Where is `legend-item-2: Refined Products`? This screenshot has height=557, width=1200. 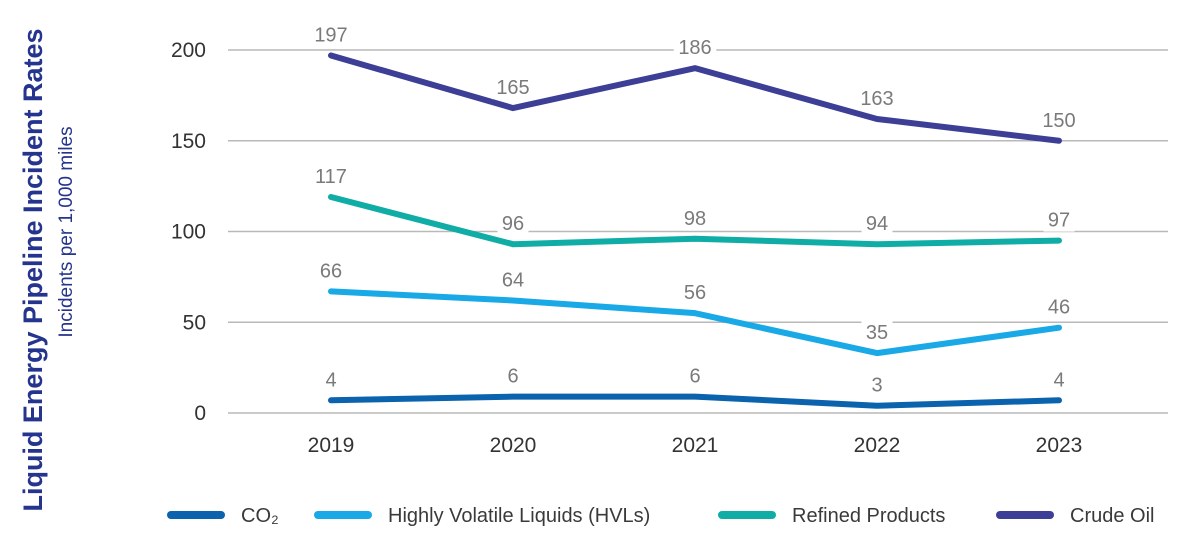 legend-item-2: Refined Products is located at coordinates (831, 516).